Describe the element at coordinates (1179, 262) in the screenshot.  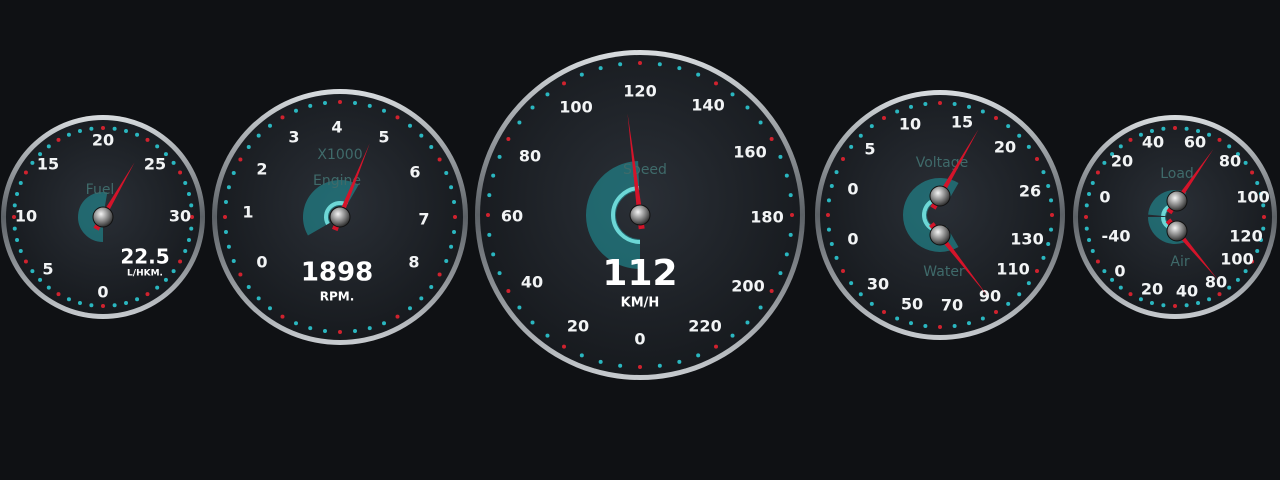
I see `dial-label: Air` at that location.